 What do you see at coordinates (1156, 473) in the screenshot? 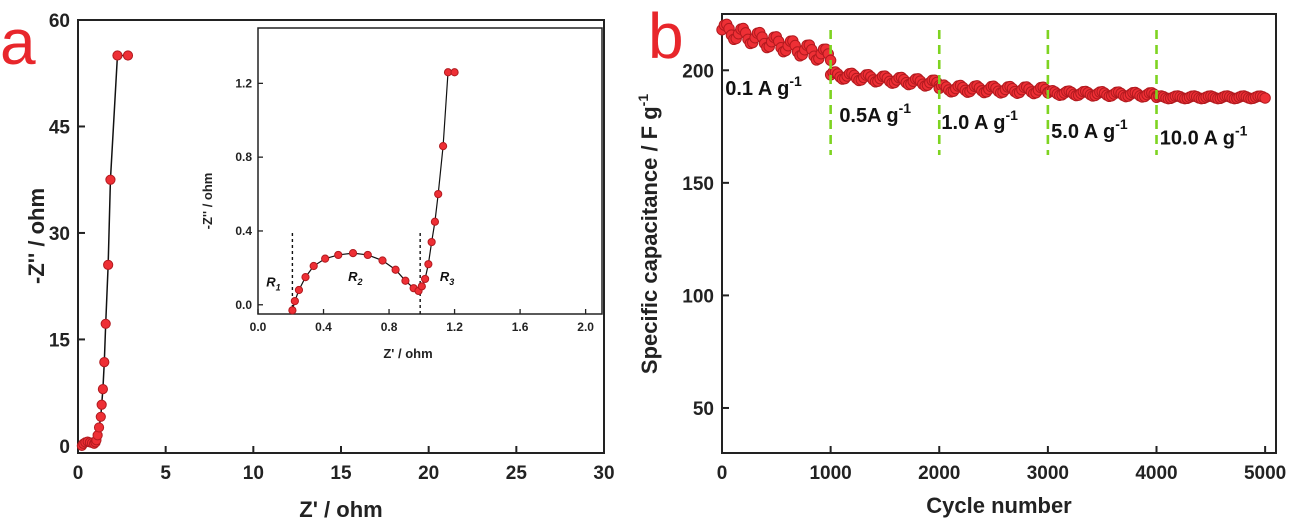
I see `panel-b-xtick-label: 4000` at bounding box center [1156, 473].